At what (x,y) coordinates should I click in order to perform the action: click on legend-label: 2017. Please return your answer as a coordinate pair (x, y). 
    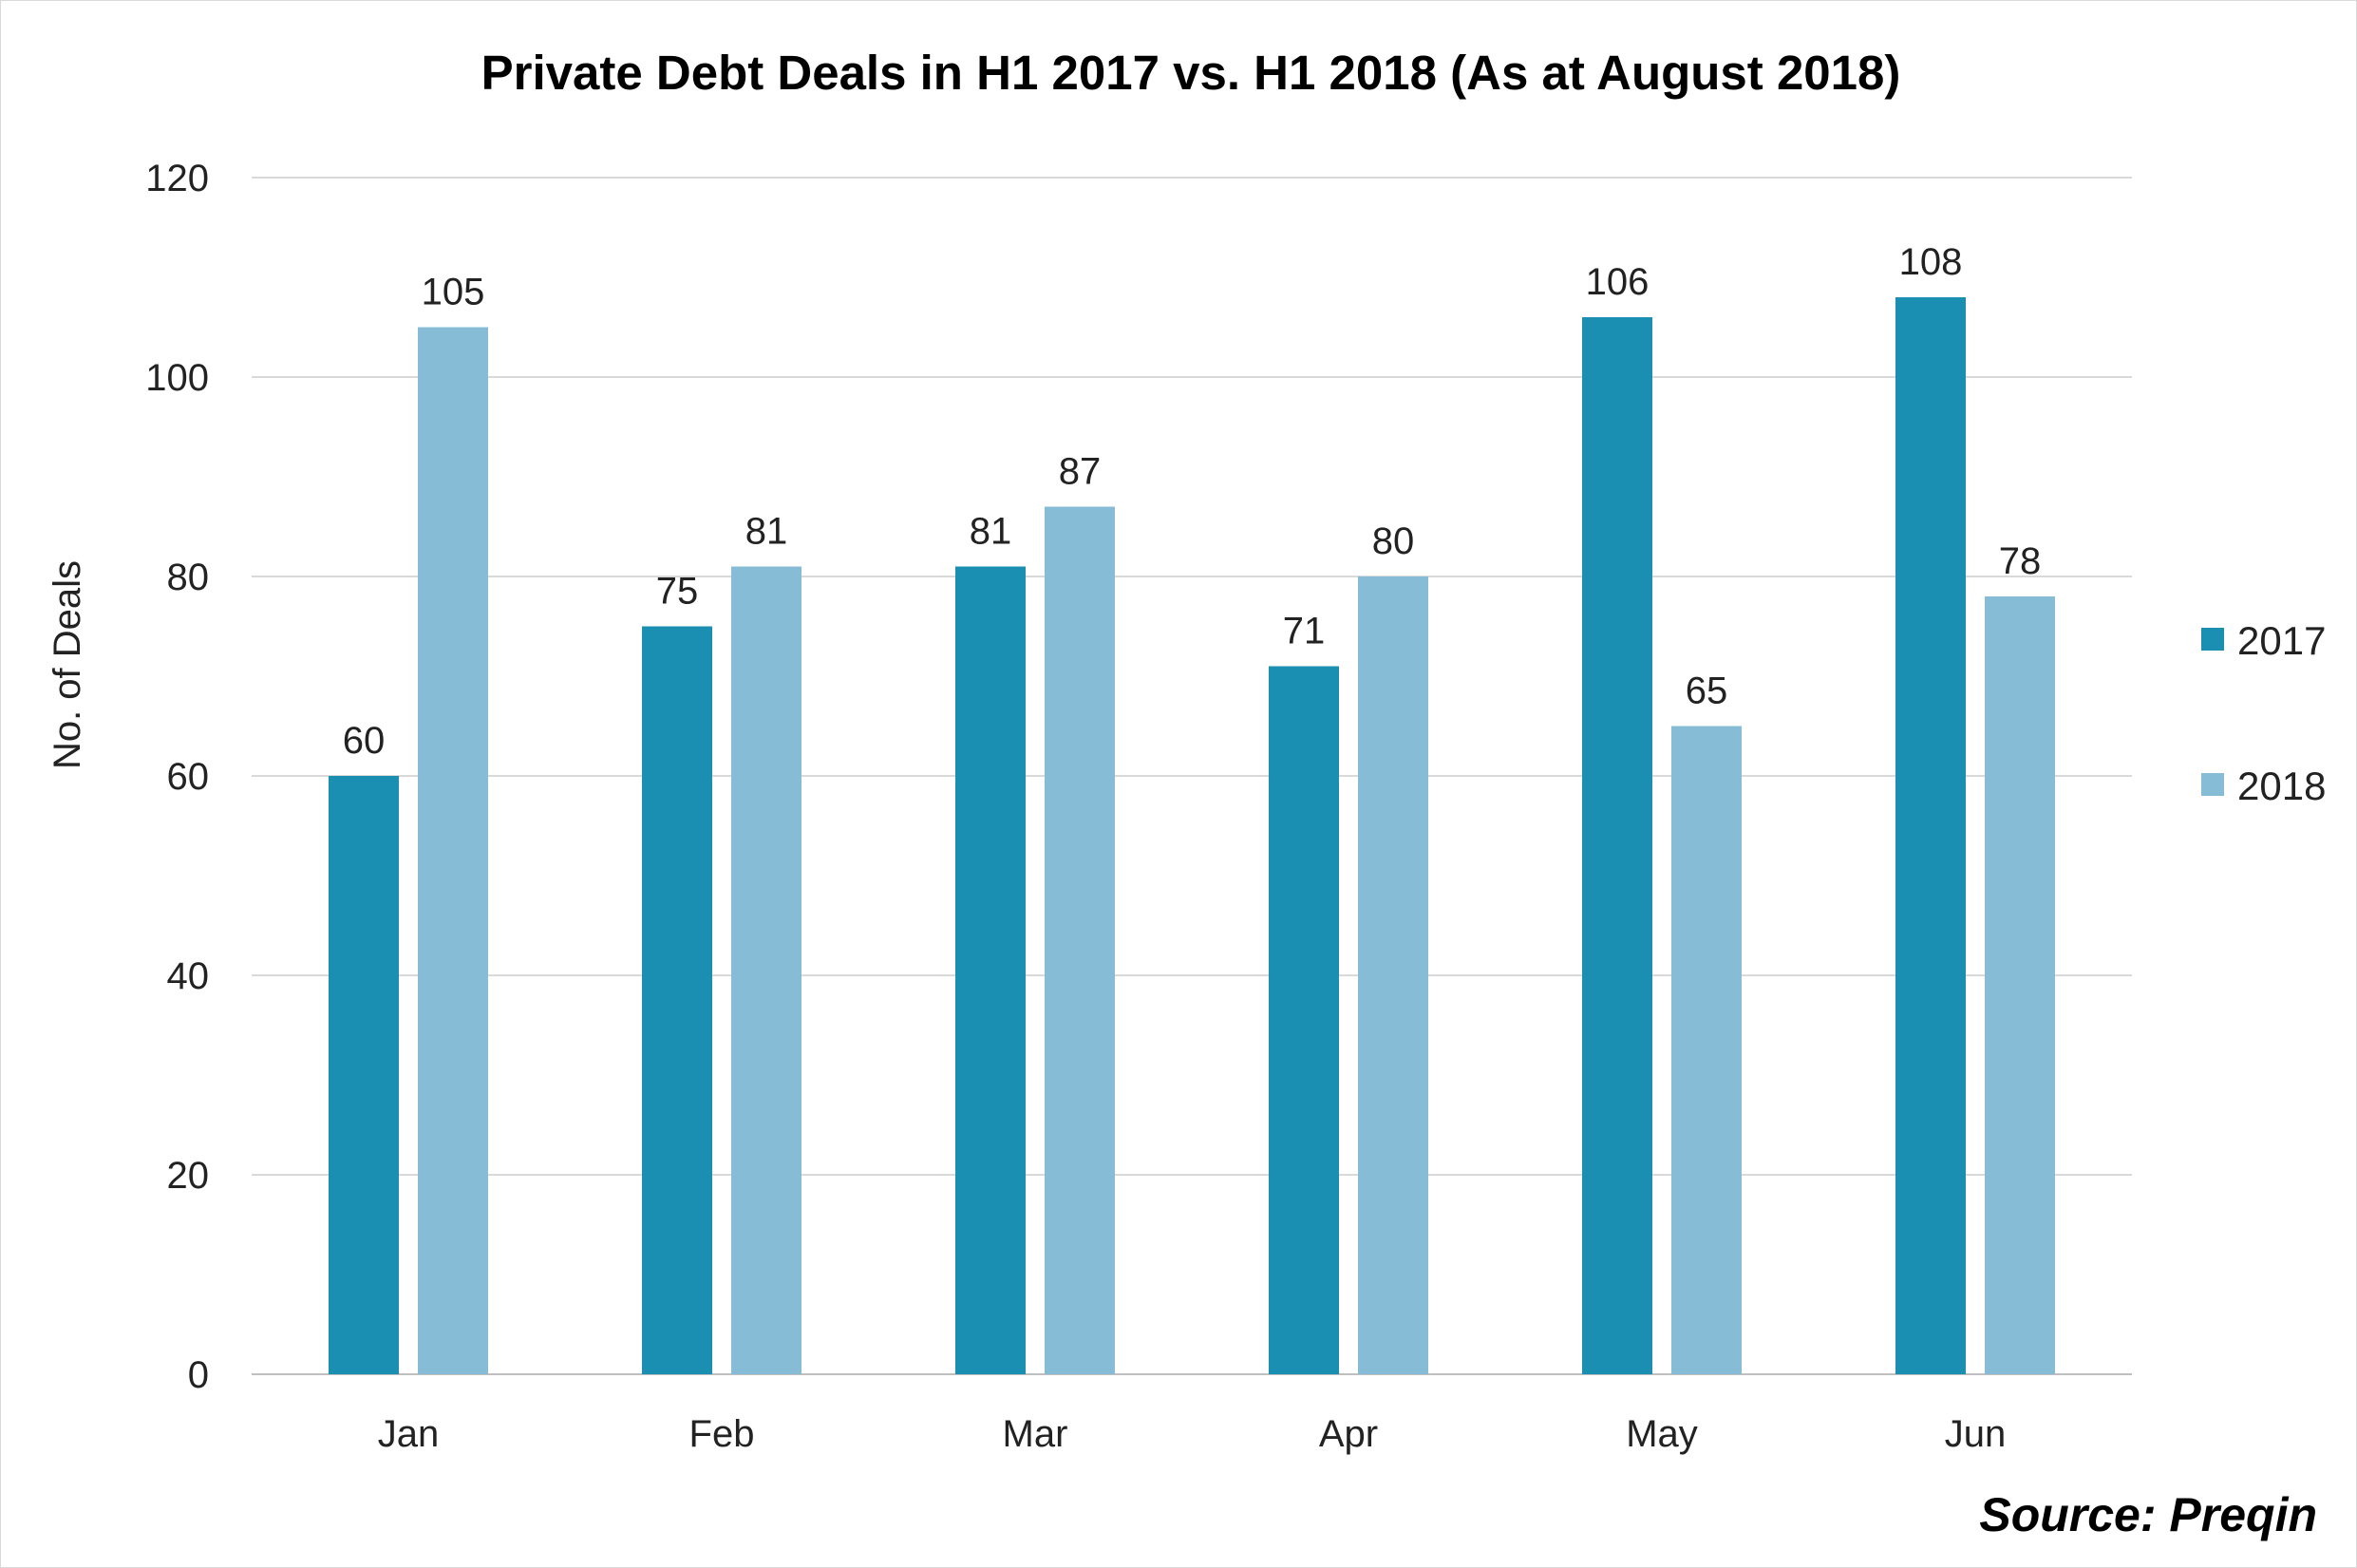
    Looking at the image, I should click on (2281, 640).